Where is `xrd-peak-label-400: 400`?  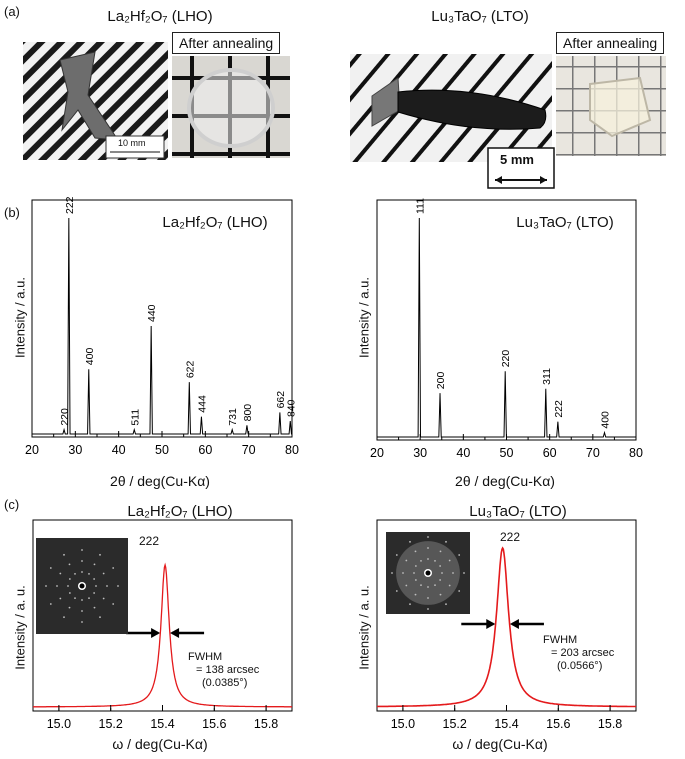 xrd-peak-label-400: 400 is located at coordinates (605, 420).